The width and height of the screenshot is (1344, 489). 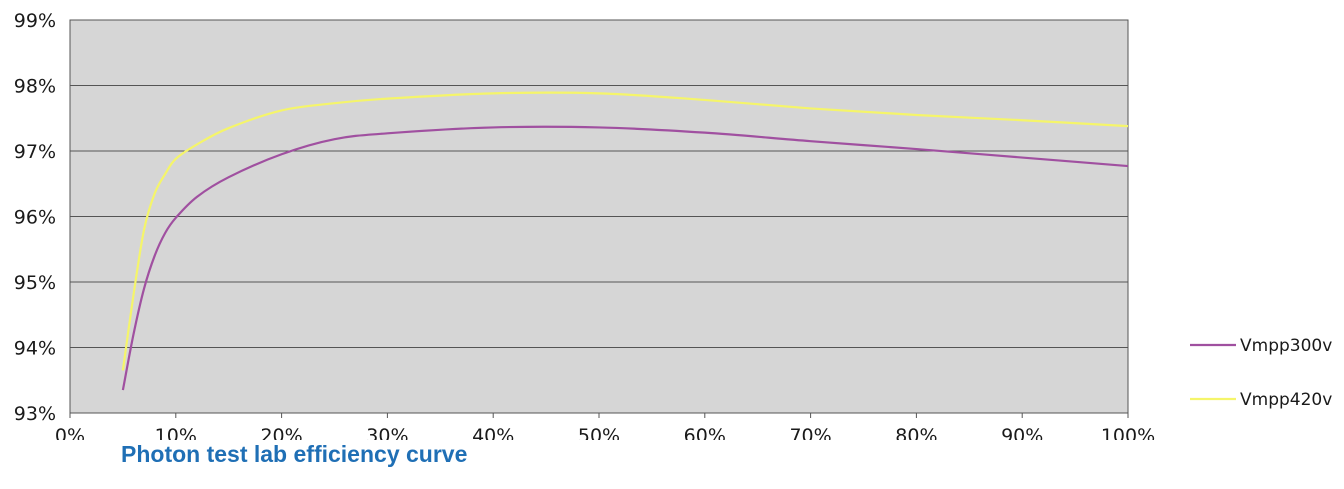 I want to click on x-axis-ticks: 0% 10% 20% 30% 40% 50% 60% 70% 80% 90% 100%, so click(x=605, y=426).